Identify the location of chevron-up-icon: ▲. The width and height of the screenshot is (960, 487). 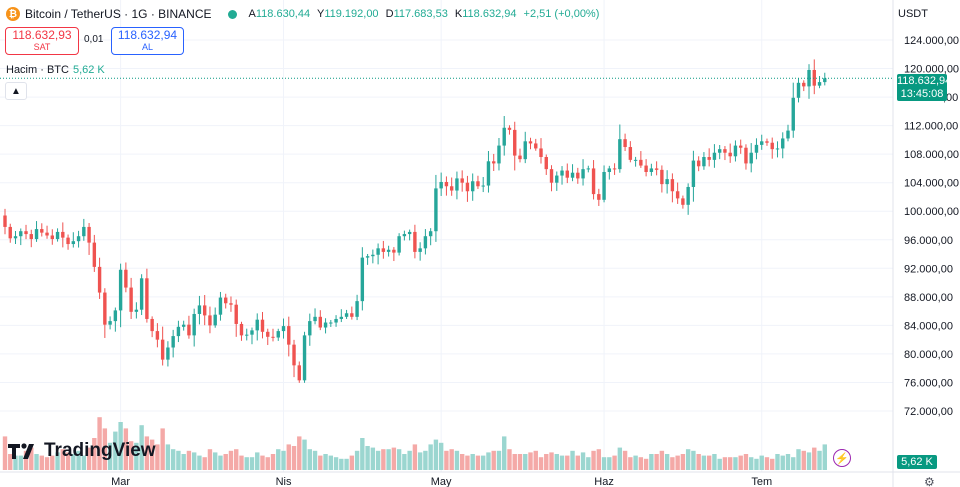
(16, 91).